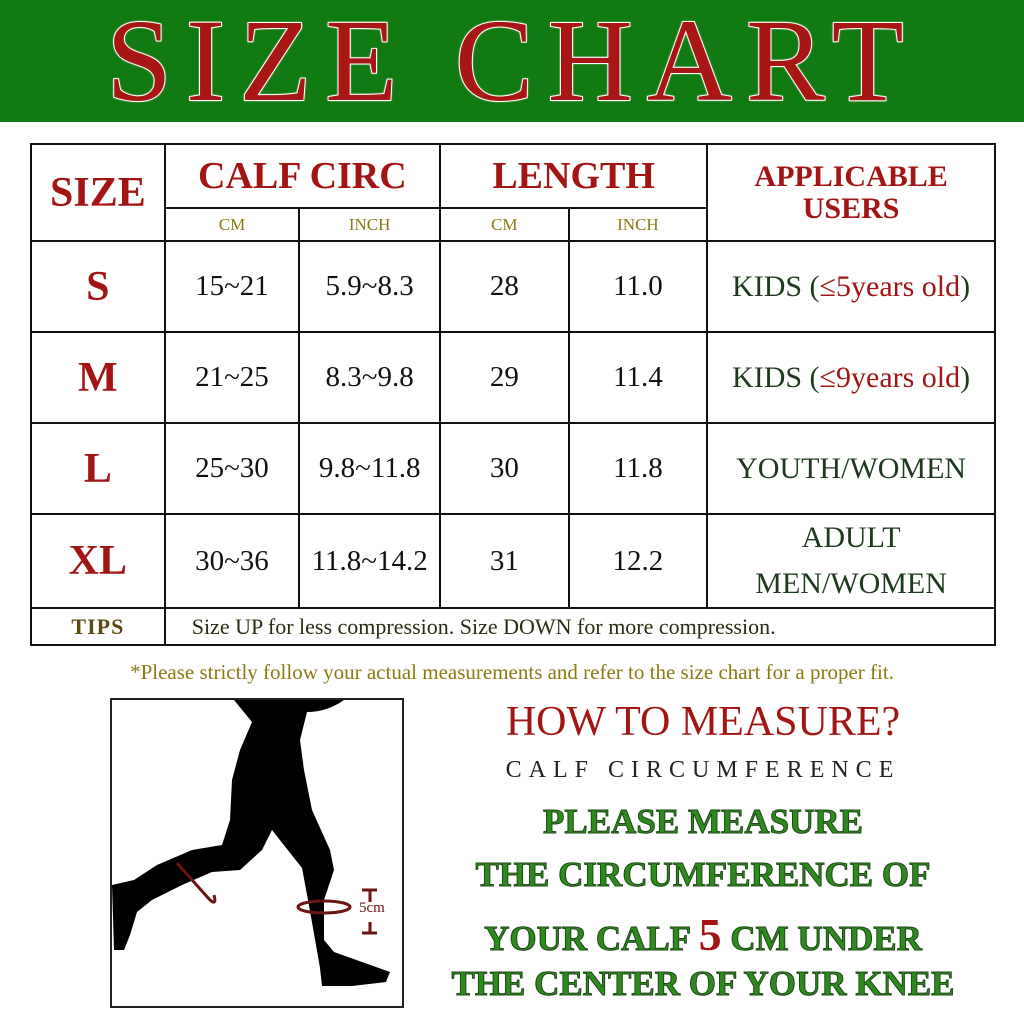 The height and width of the screenshot is (1024, 1024). I want to click on length-inch-cell: 12.2, so click(638, 561).